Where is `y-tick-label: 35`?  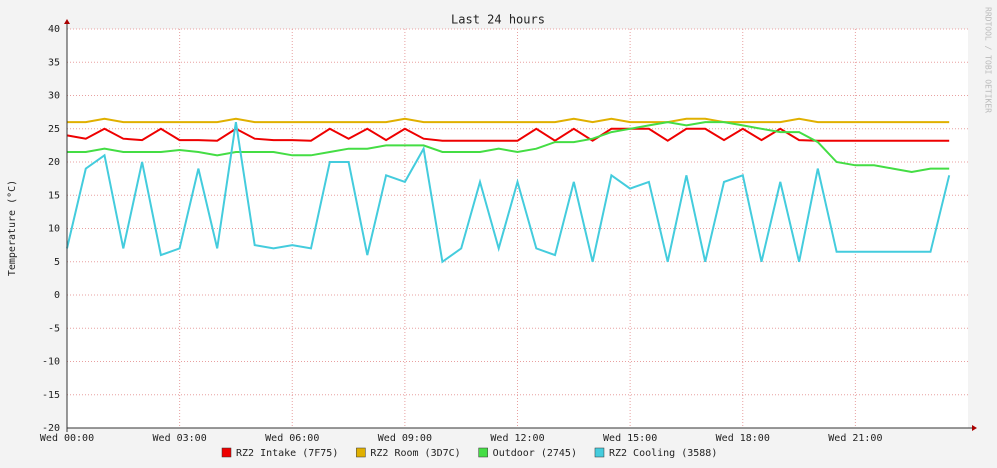
y-tick-label: 35 is located at coordinates (54, 62).